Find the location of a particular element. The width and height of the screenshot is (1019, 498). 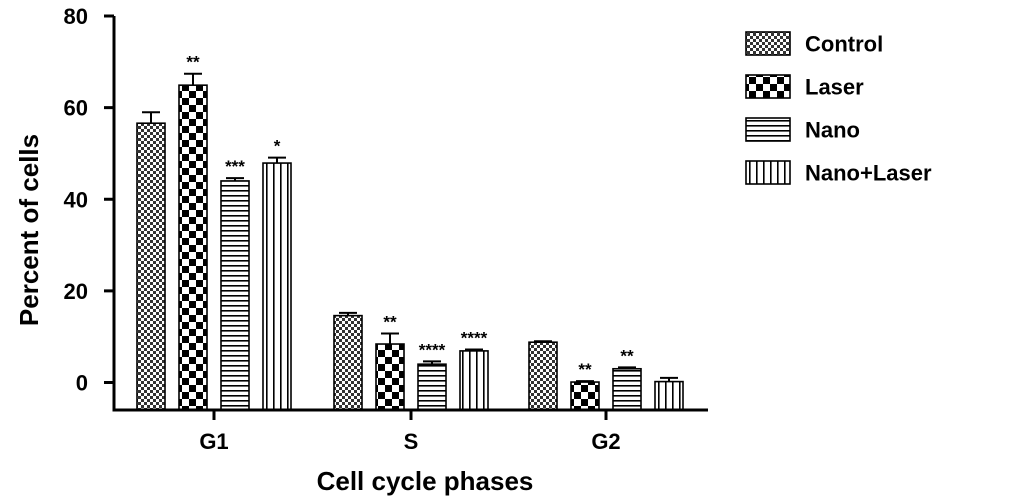

legend-label: Nano+Laser is located at coordinates (868, 173).